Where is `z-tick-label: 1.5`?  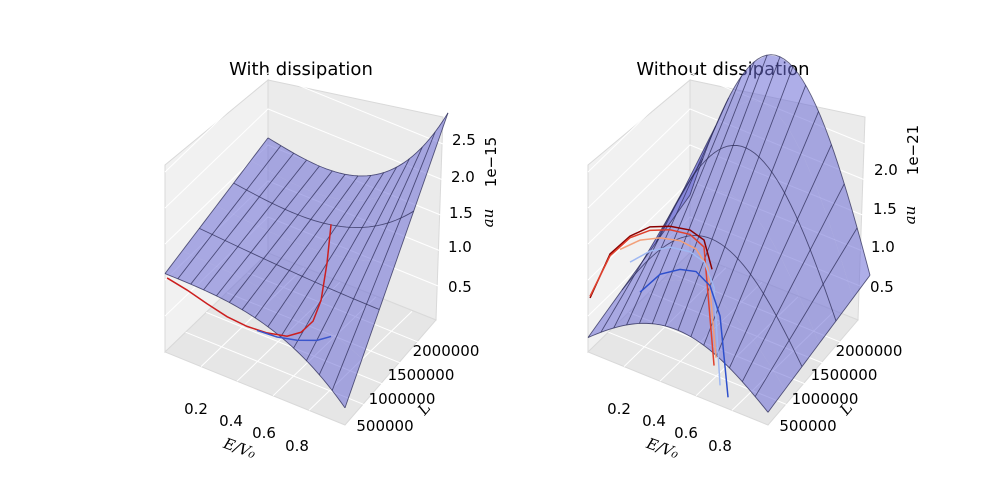
z-tick-label: 1.5 is located at coordinates (461, 213).